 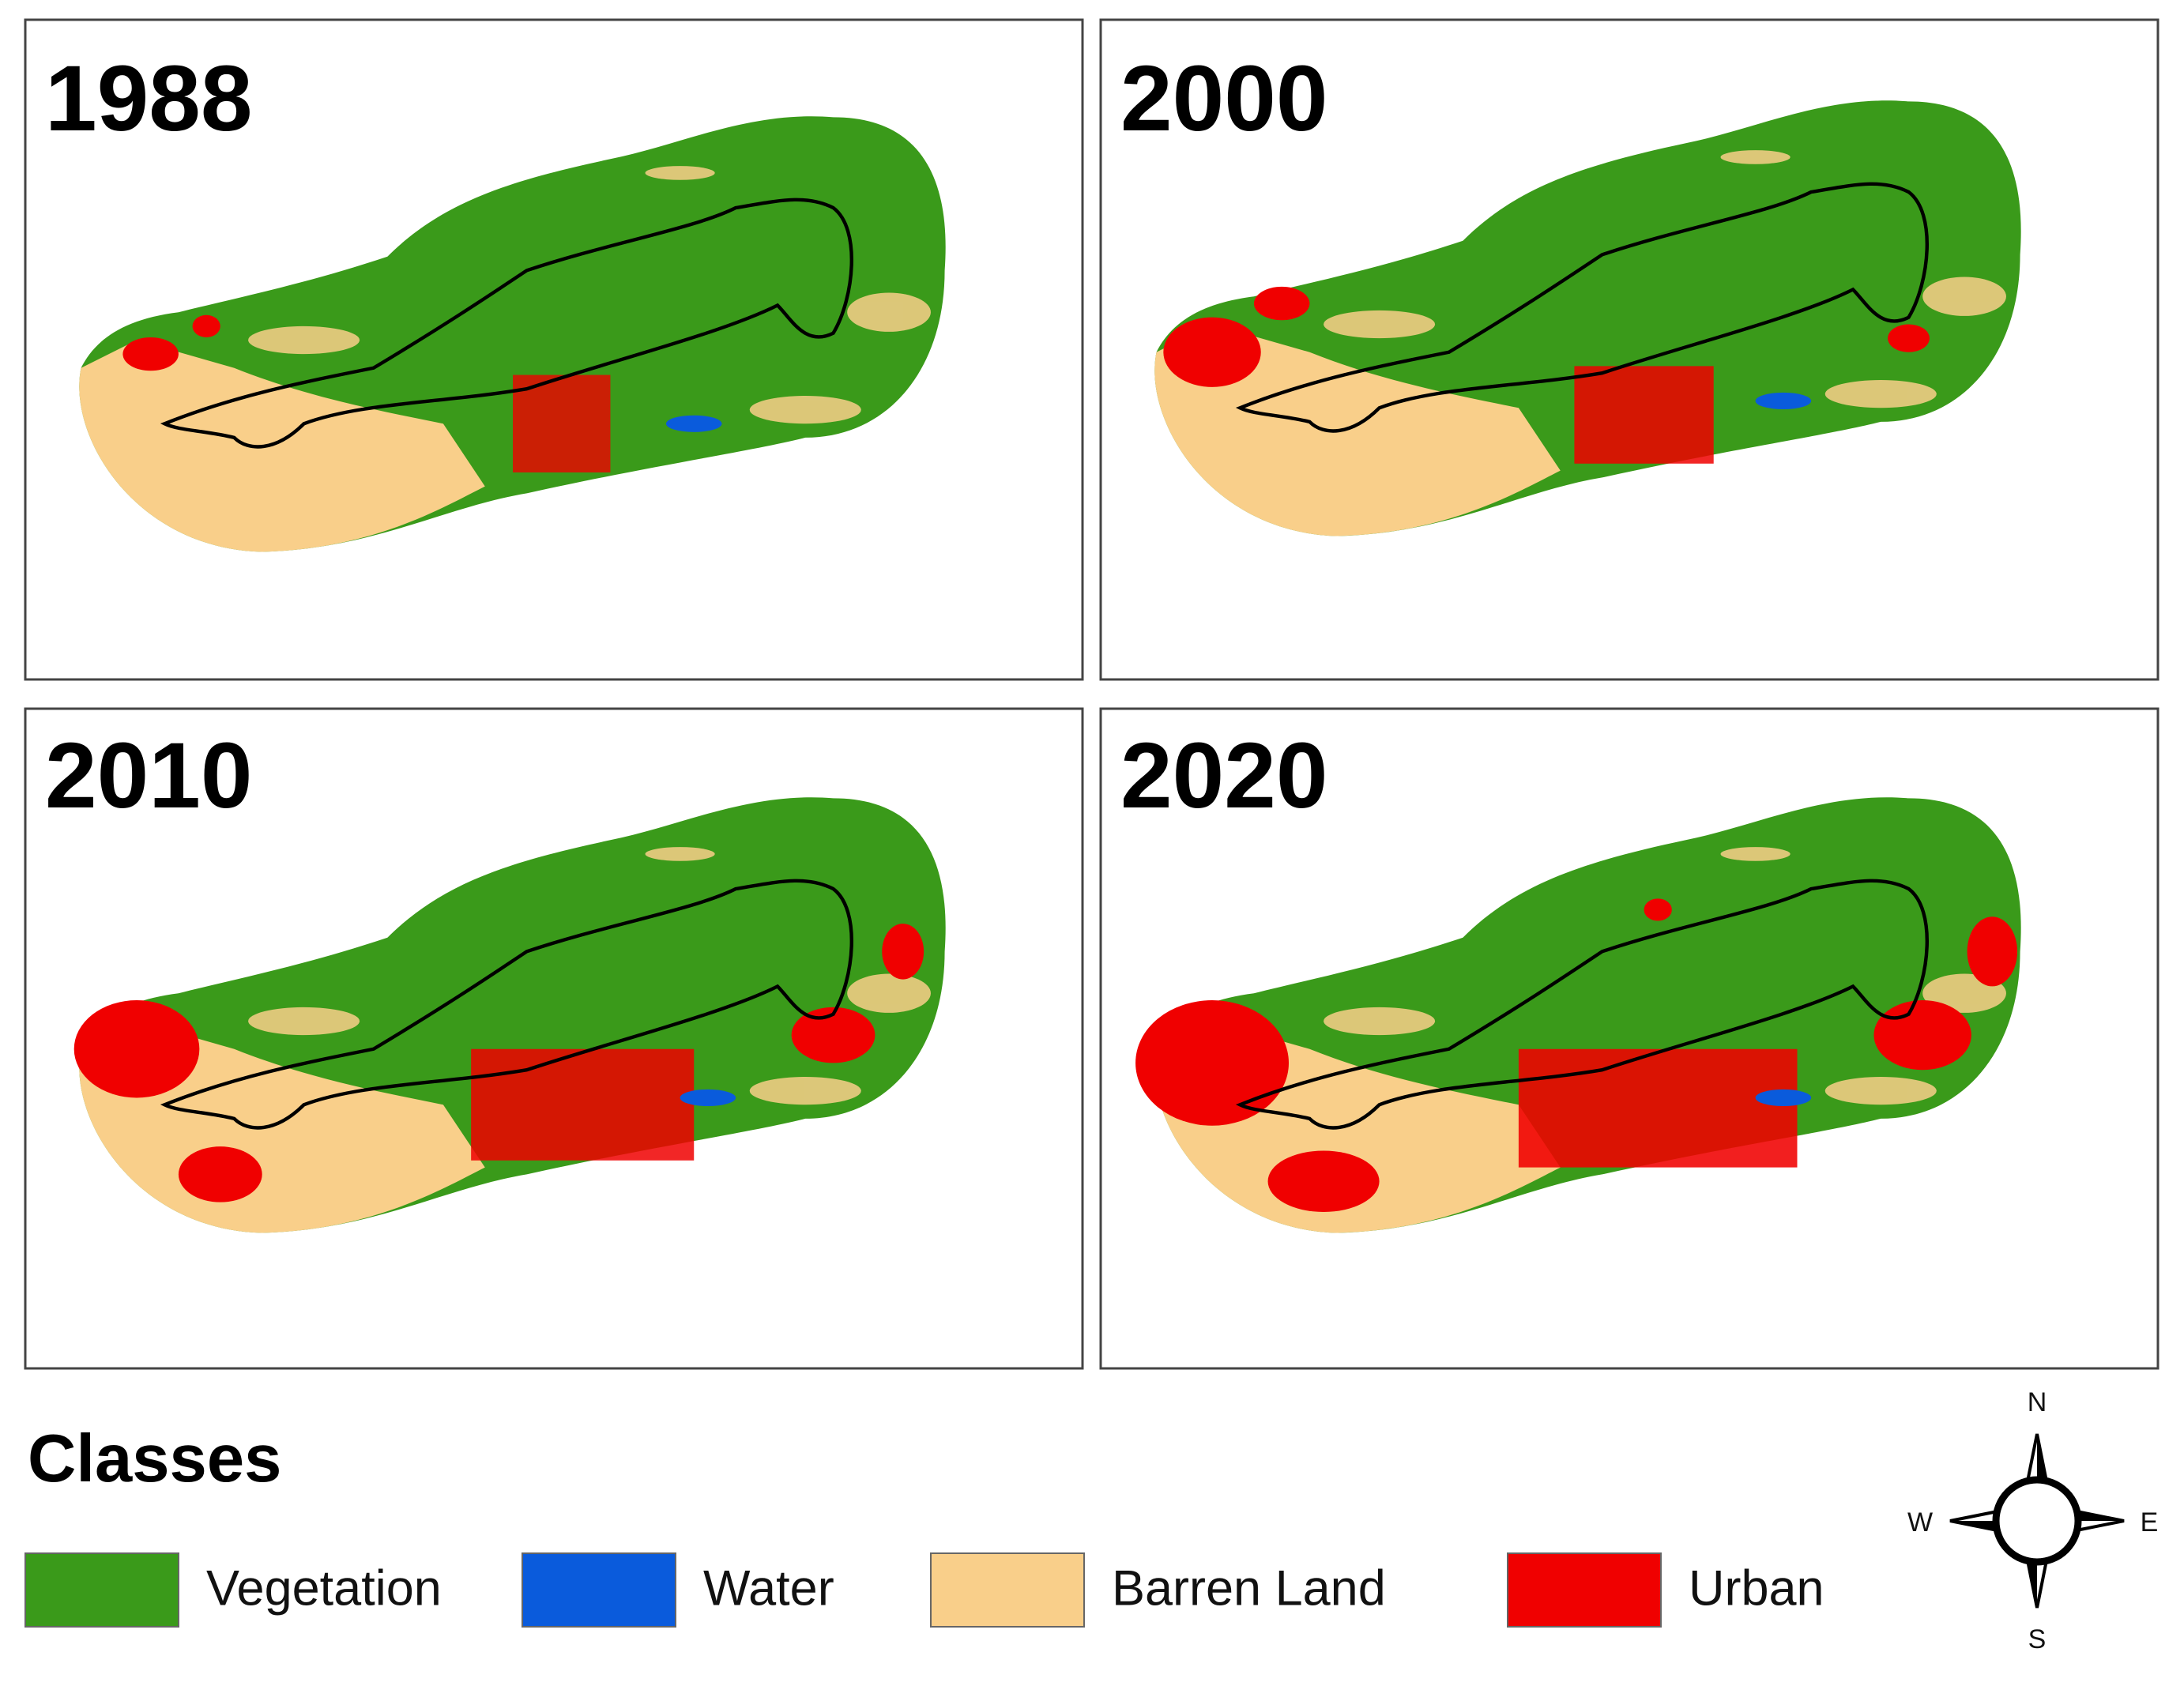 What do you see at coordinates (2037, 1402) in the screenshot?
I see `compass-n: N` at bounding box center [2037, 1402].